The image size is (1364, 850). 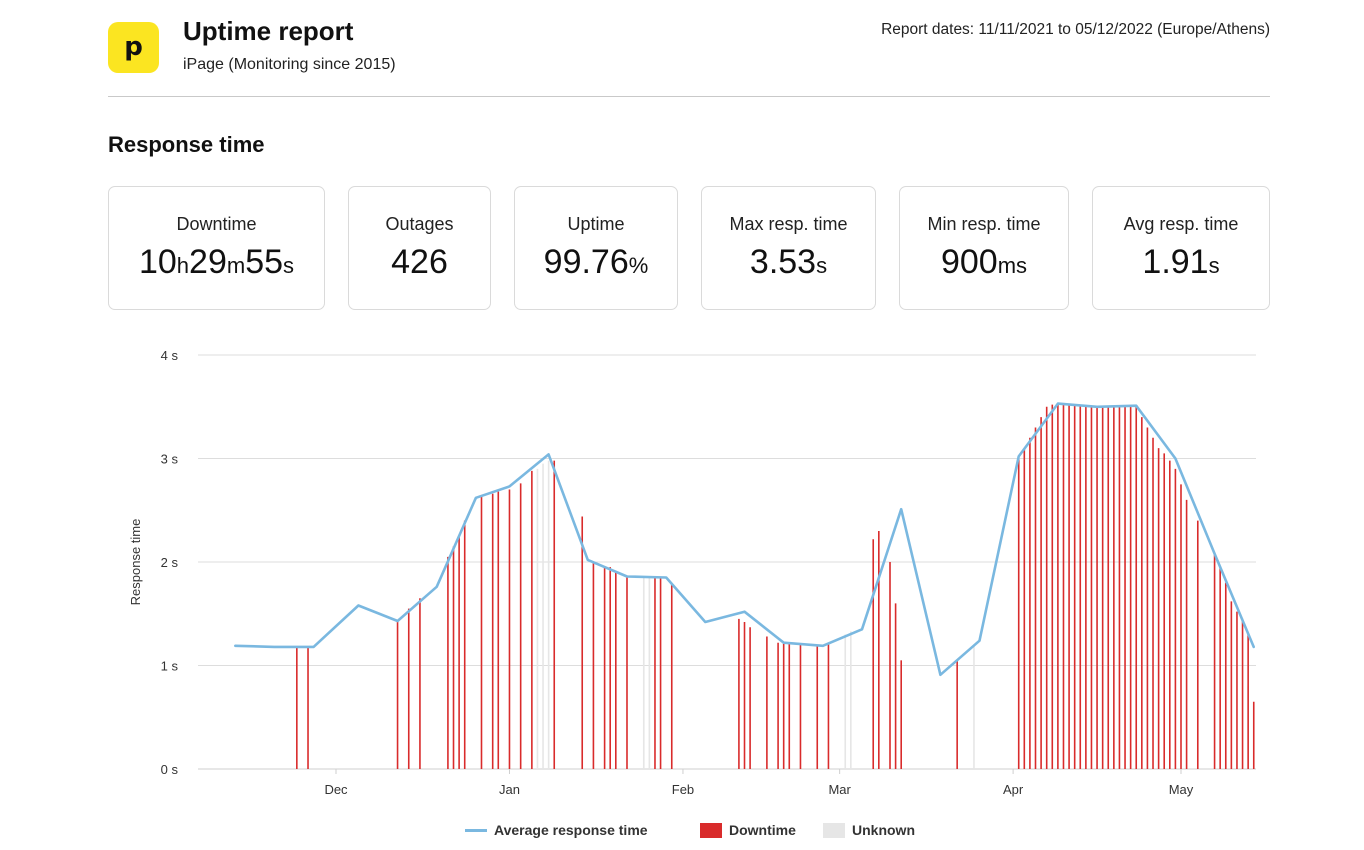 I want to click on stat-value-avg-resp: 1.91s, so click(x=1181, y=262).